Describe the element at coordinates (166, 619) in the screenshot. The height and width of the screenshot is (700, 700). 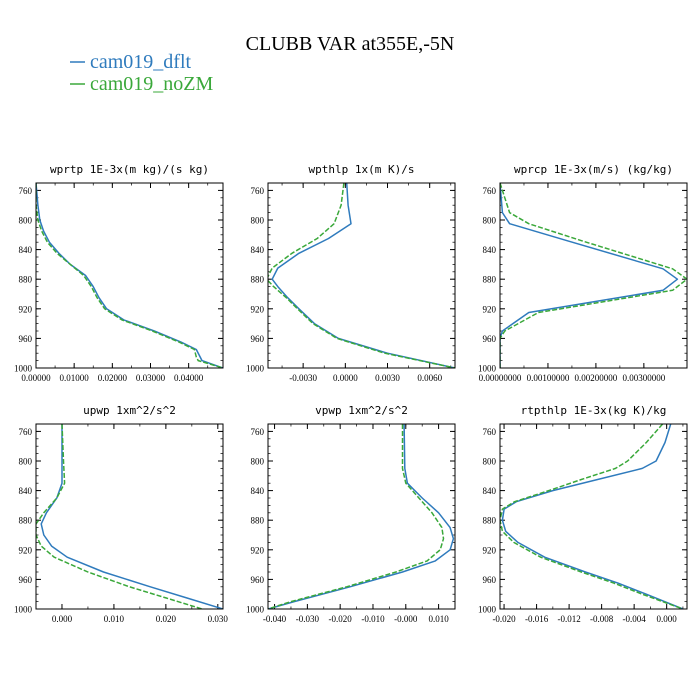
I see `x-tick-label: 0.020` at that location.